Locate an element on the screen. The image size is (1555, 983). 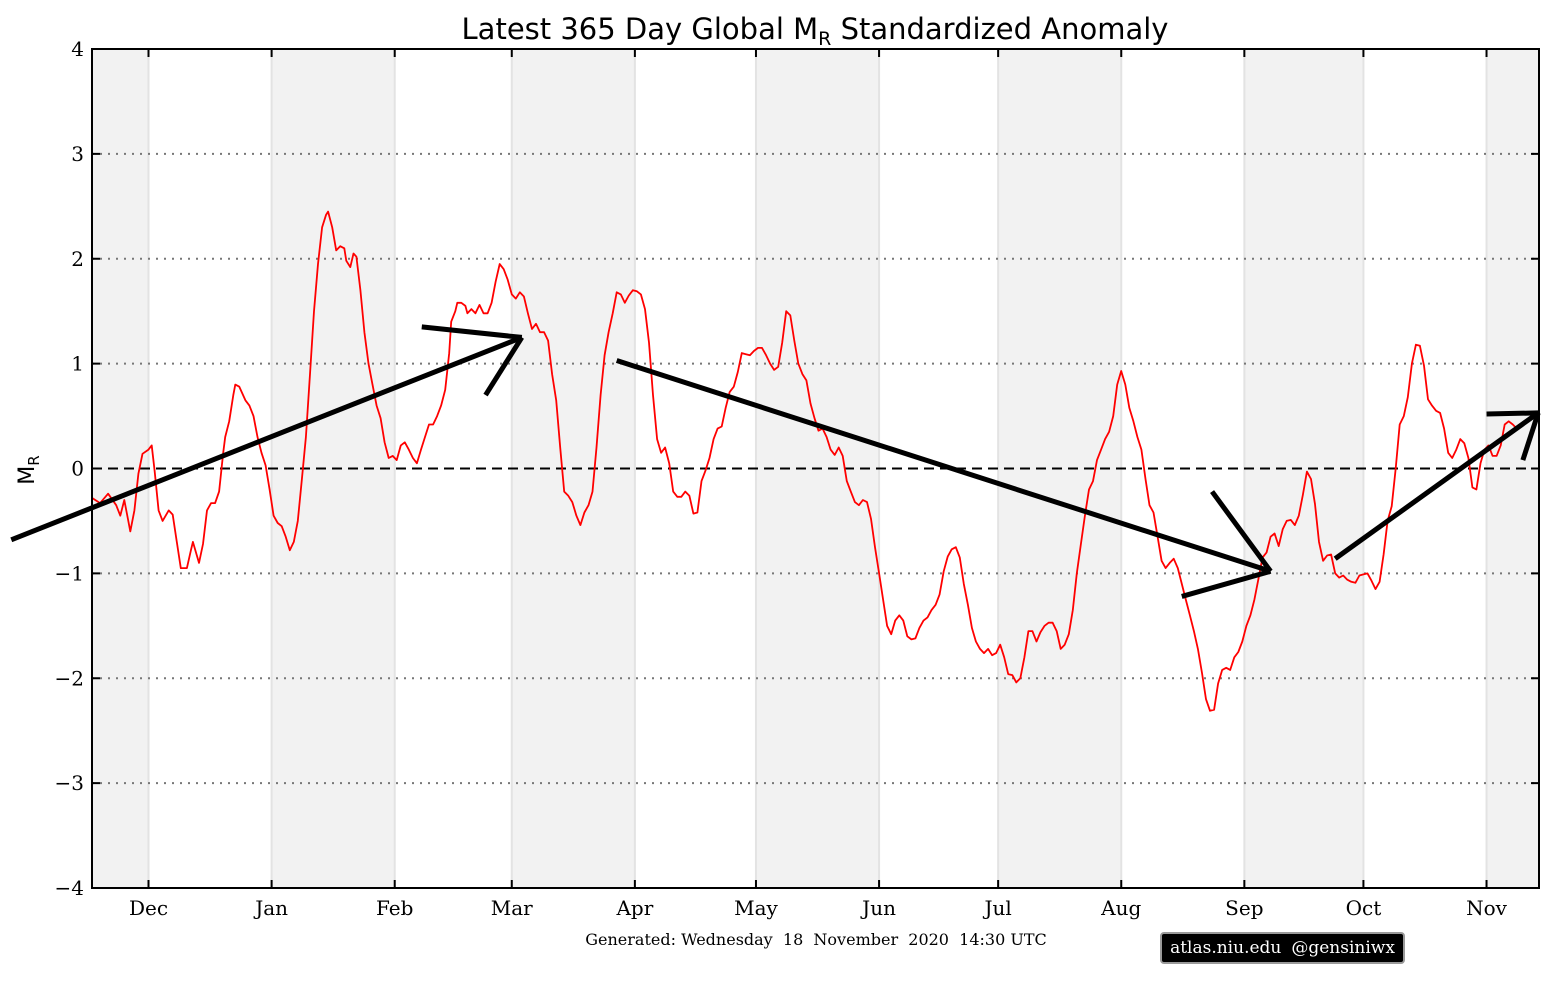
arrow-rise-sep-nov is located at coordinates (1437, 485).